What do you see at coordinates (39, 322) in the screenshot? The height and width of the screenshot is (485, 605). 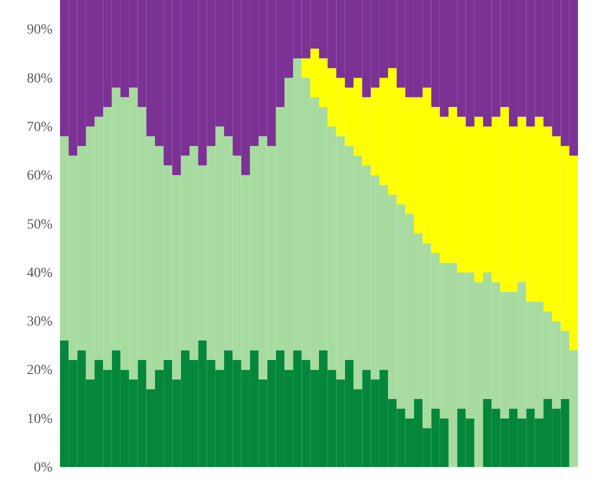 I see `y-tick-label: 30%` at bounding box center [39, 322].